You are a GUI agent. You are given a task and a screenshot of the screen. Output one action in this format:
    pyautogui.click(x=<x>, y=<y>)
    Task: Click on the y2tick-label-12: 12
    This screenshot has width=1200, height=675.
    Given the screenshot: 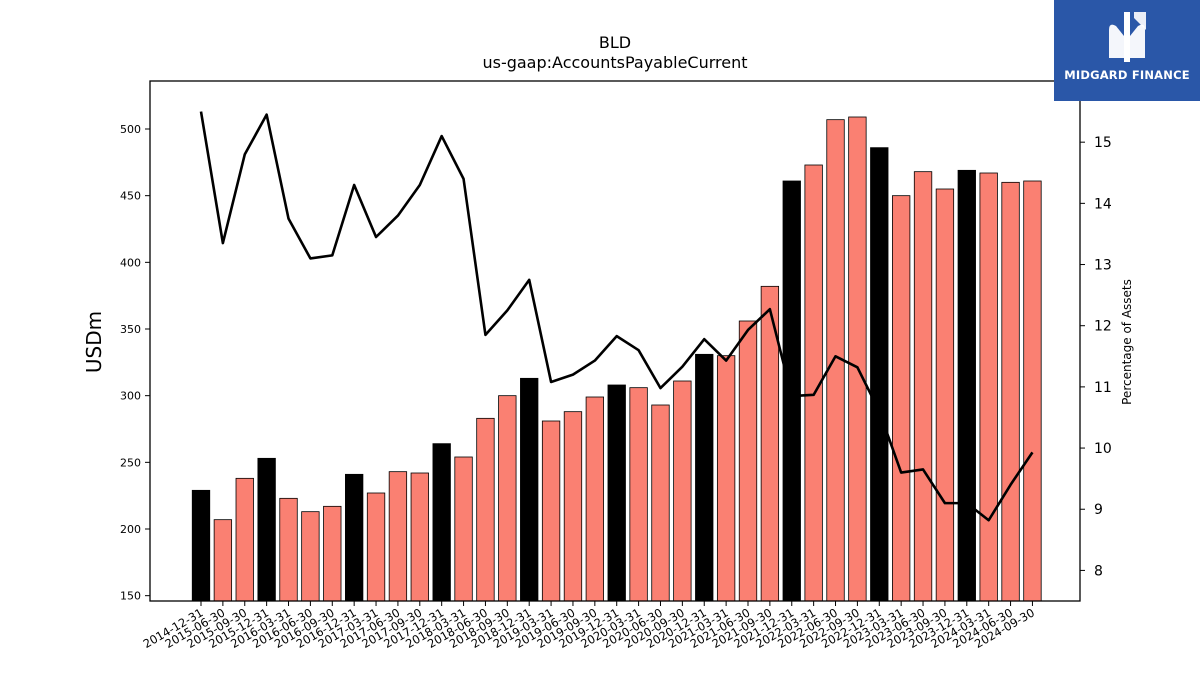 What is the action you would take?
    pyautogui.click(x=1103, y=327)
    